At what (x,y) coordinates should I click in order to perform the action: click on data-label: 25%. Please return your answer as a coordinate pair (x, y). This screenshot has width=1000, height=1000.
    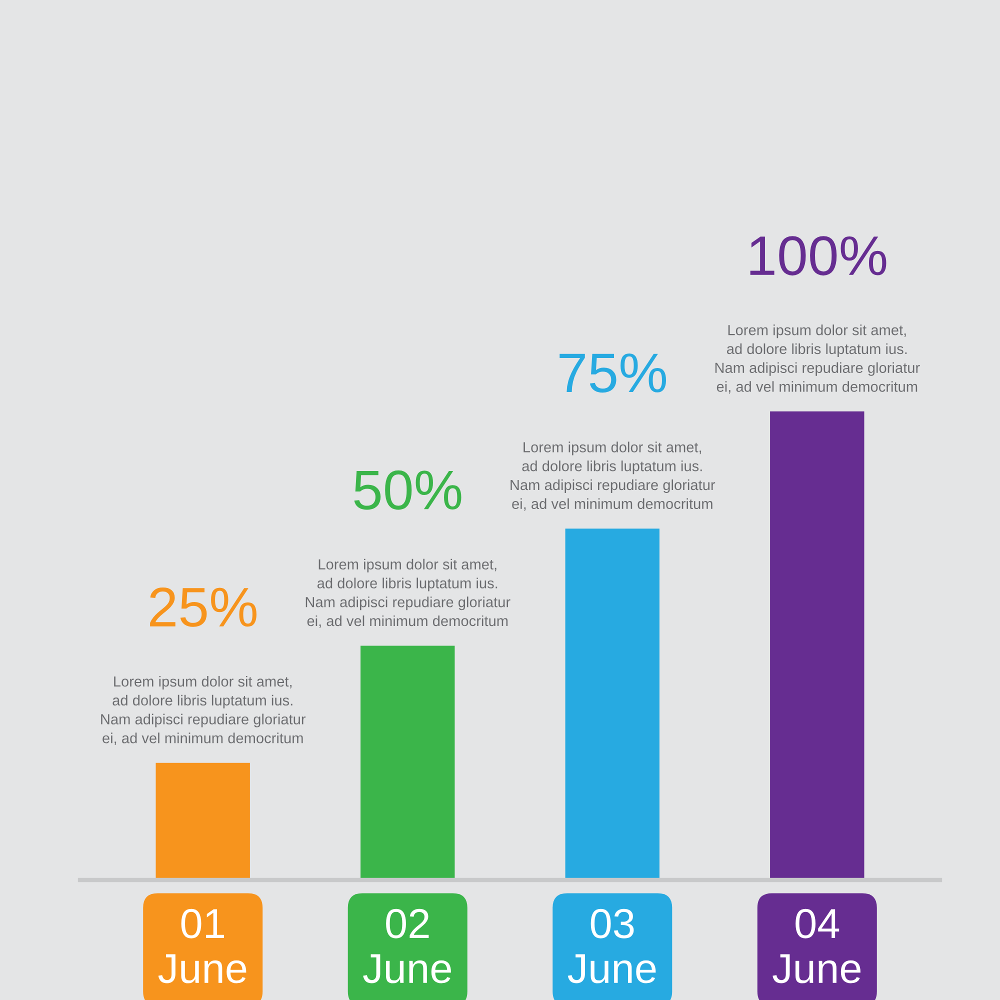
    Looking at the image, I should click on (203, 607).